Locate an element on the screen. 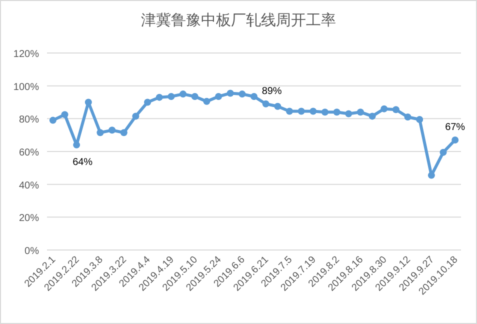 This screenshot has width=477, height=324. ytick: 0% is located at coordinates (31, 251).